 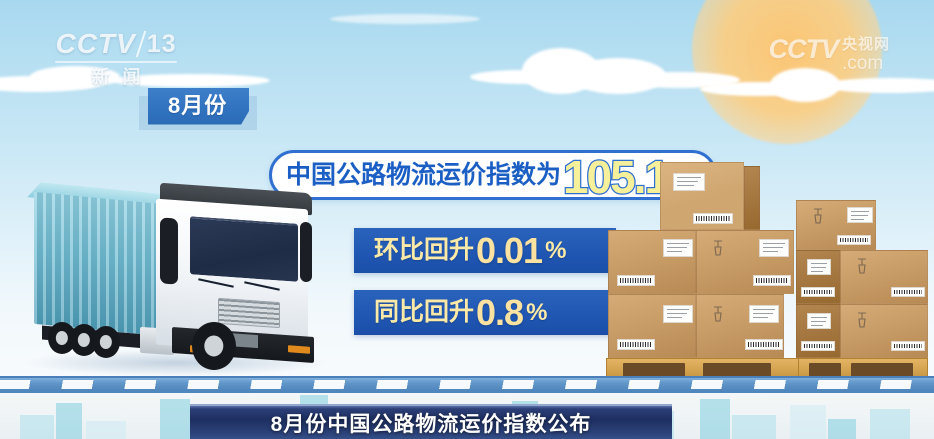 I want to click on stat-2-label: 同比回升, so click(x=424, y=312).